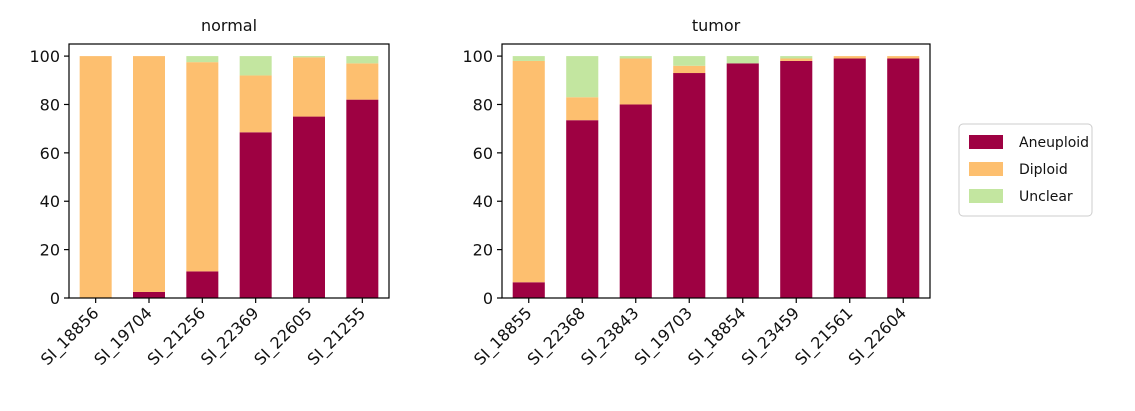 The image size is (1135, 411). Describe the element at coordinates (986, 169) in the screenshot. I see `legend-swatch-diploid` at that location.